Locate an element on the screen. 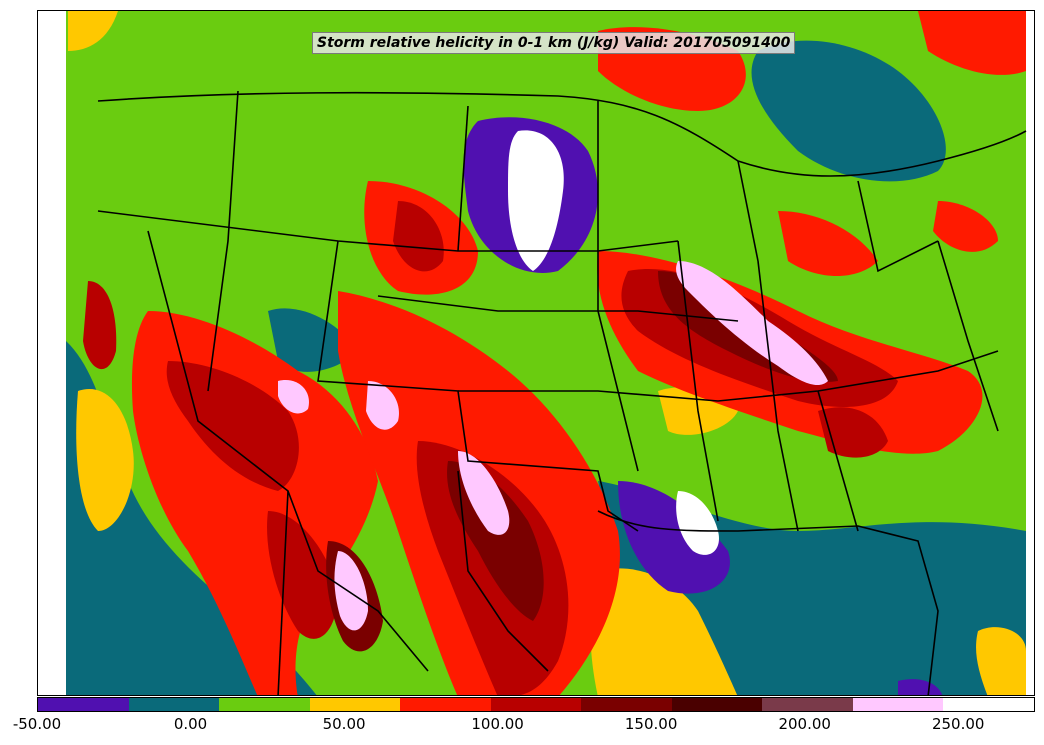 The width and height of the screenshot is (1044, 745). colorbar-tick-label: 200.00 is located at coordinates (804, 724).